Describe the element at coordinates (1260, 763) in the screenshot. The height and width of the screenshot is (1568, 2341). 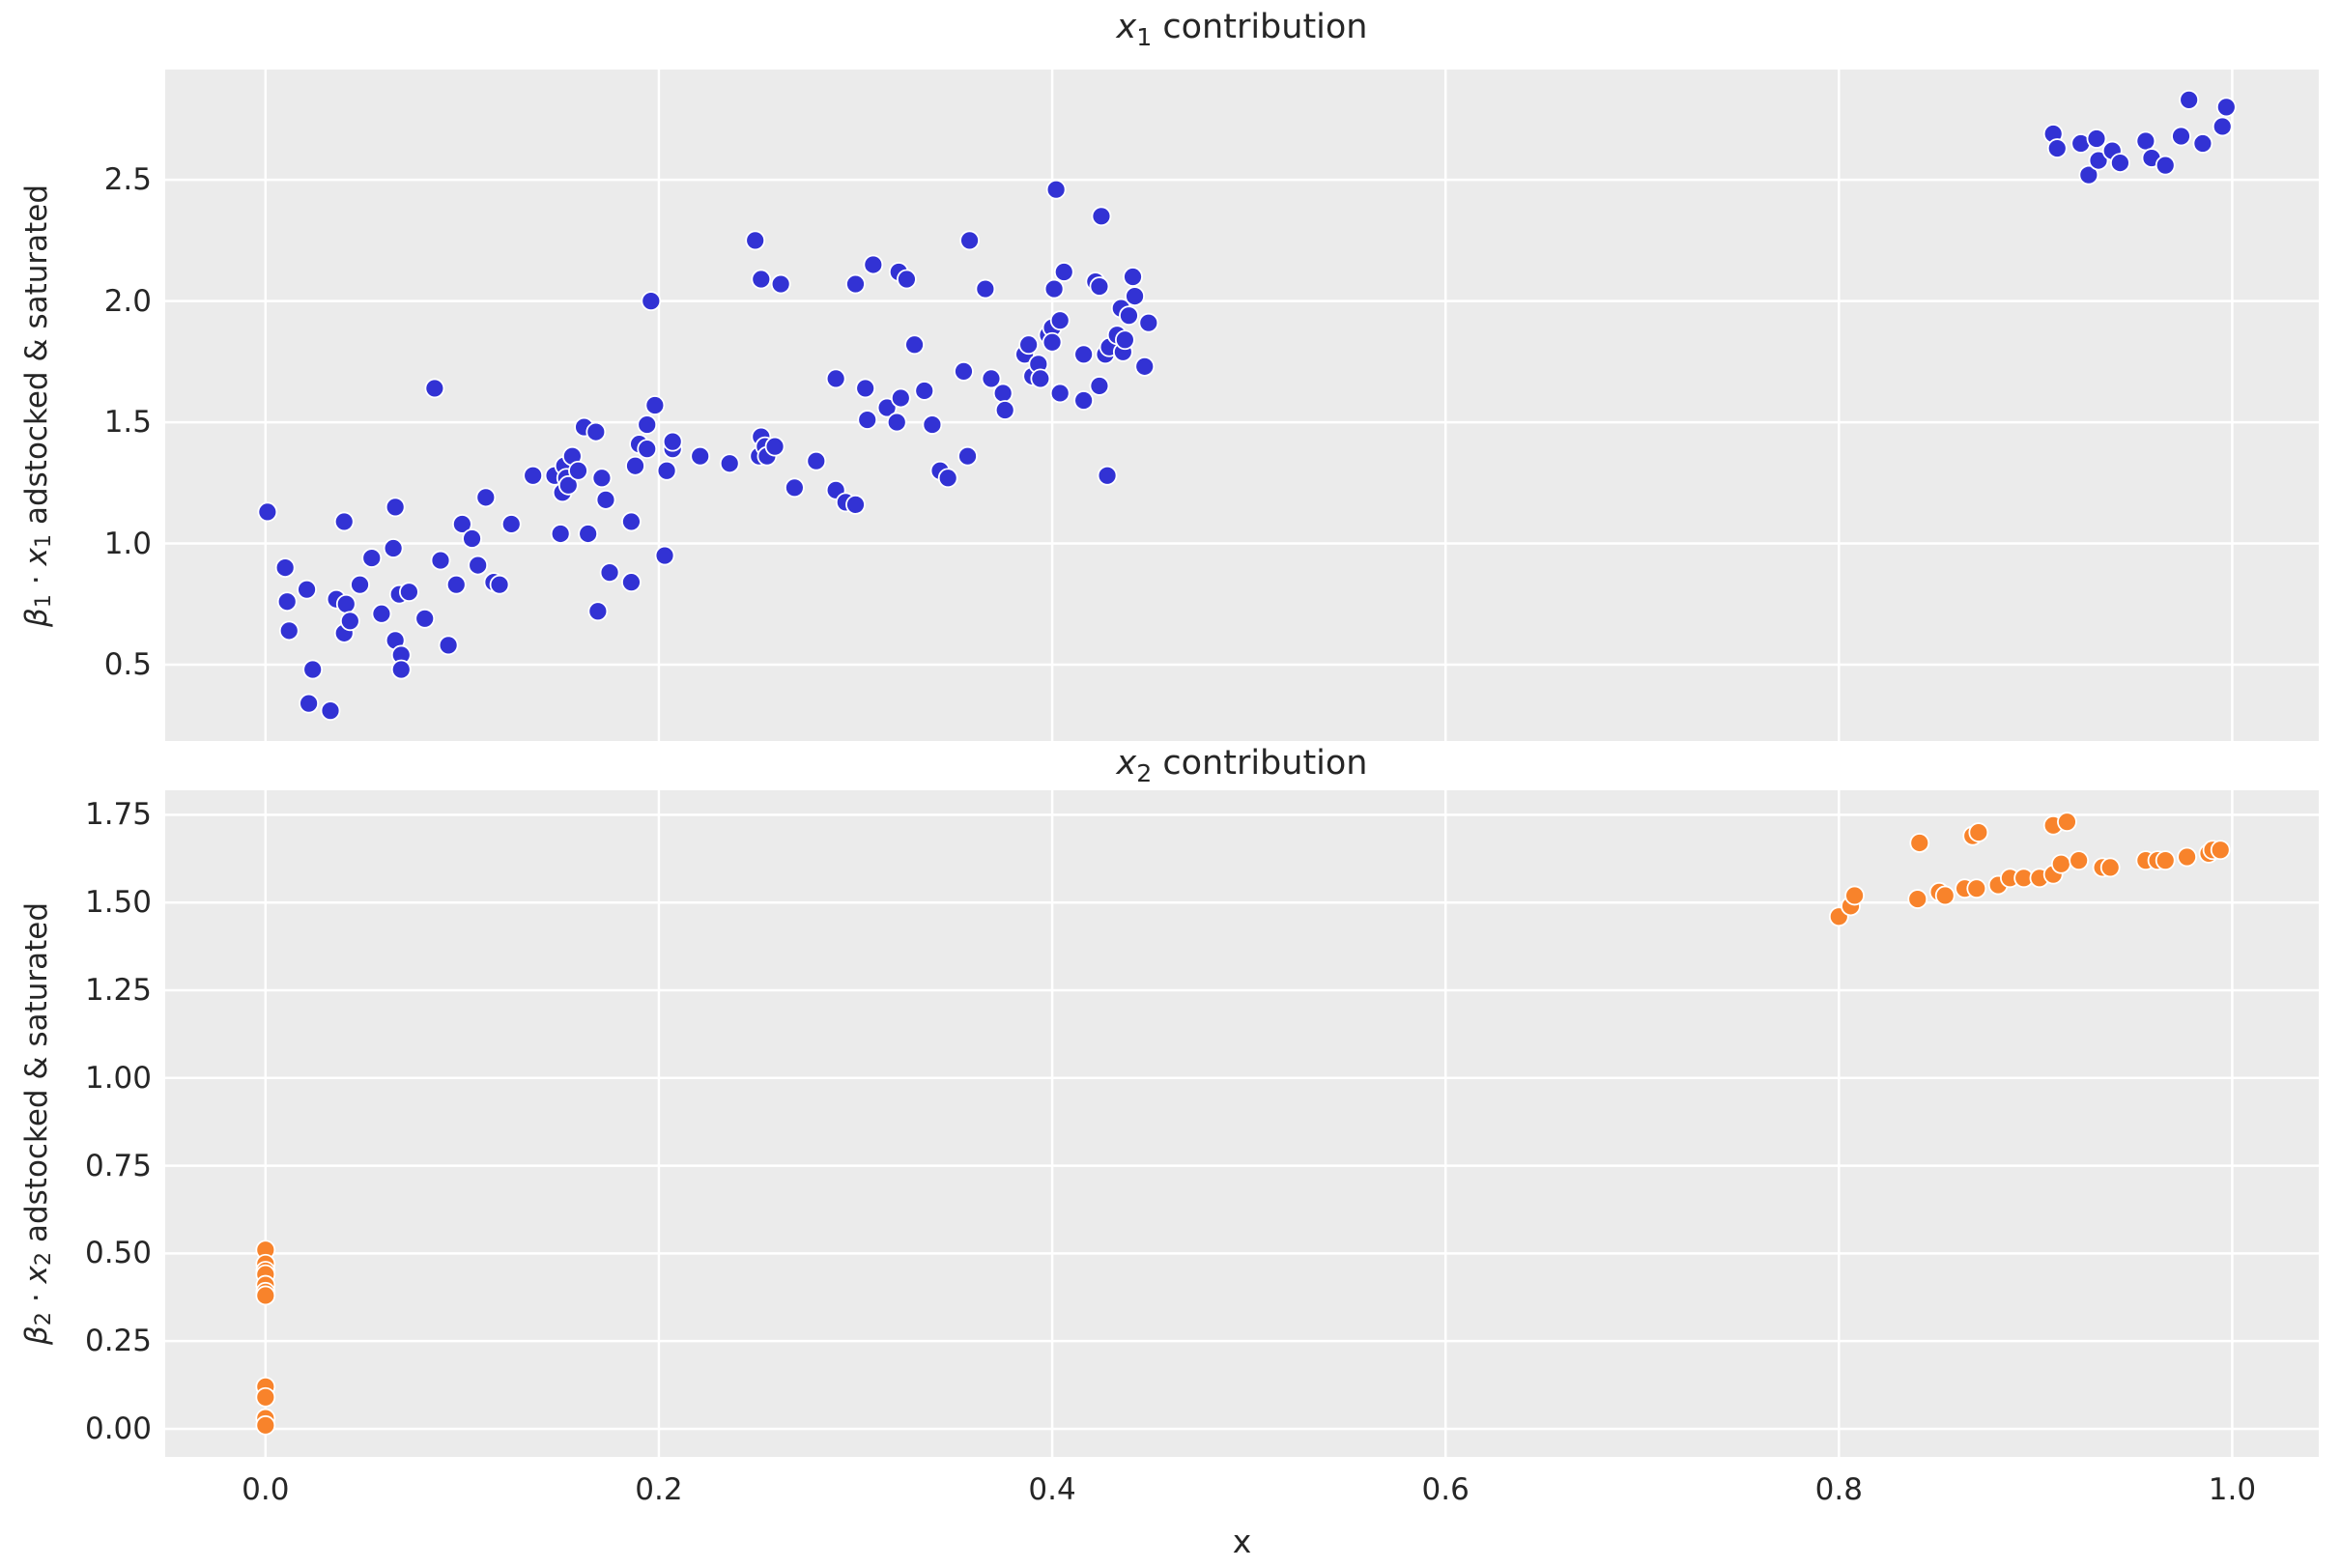
I see `plot2-title-rest: contribution` at that location.